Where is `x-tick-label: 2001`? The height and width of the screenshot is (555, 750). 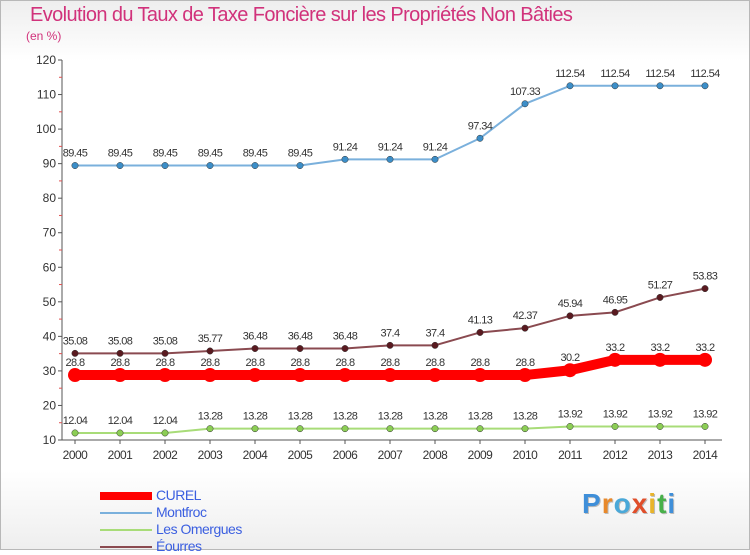
x-tick-label: 2001 is located at coordinates (121, 455).